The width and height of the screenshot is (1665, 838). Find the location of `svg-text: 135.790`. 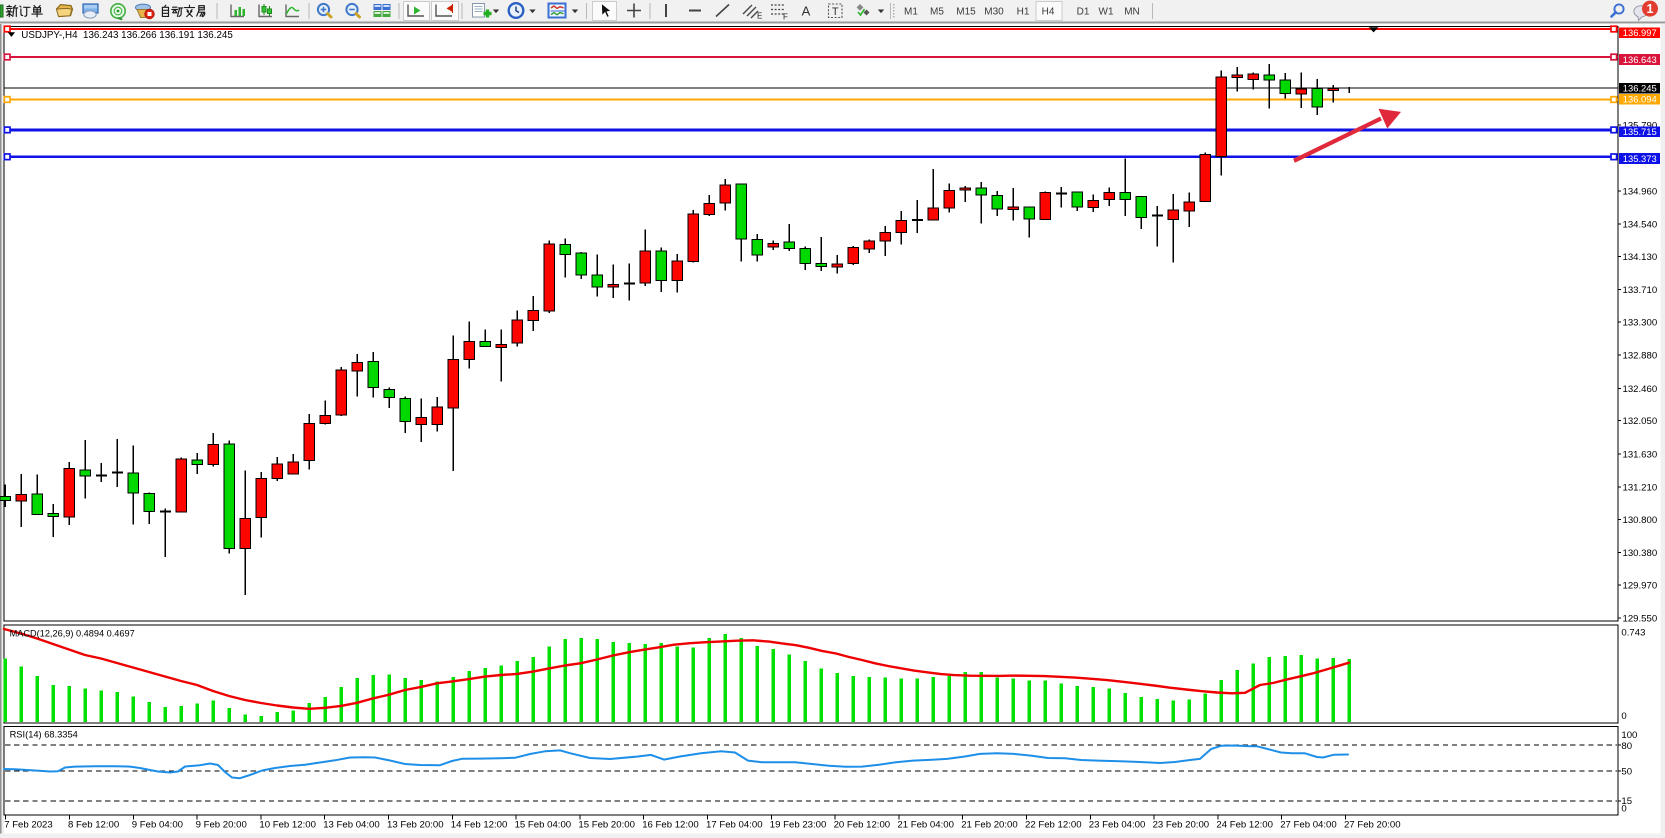

svg-text: 135.790 is located at coordinates (1640, 126).